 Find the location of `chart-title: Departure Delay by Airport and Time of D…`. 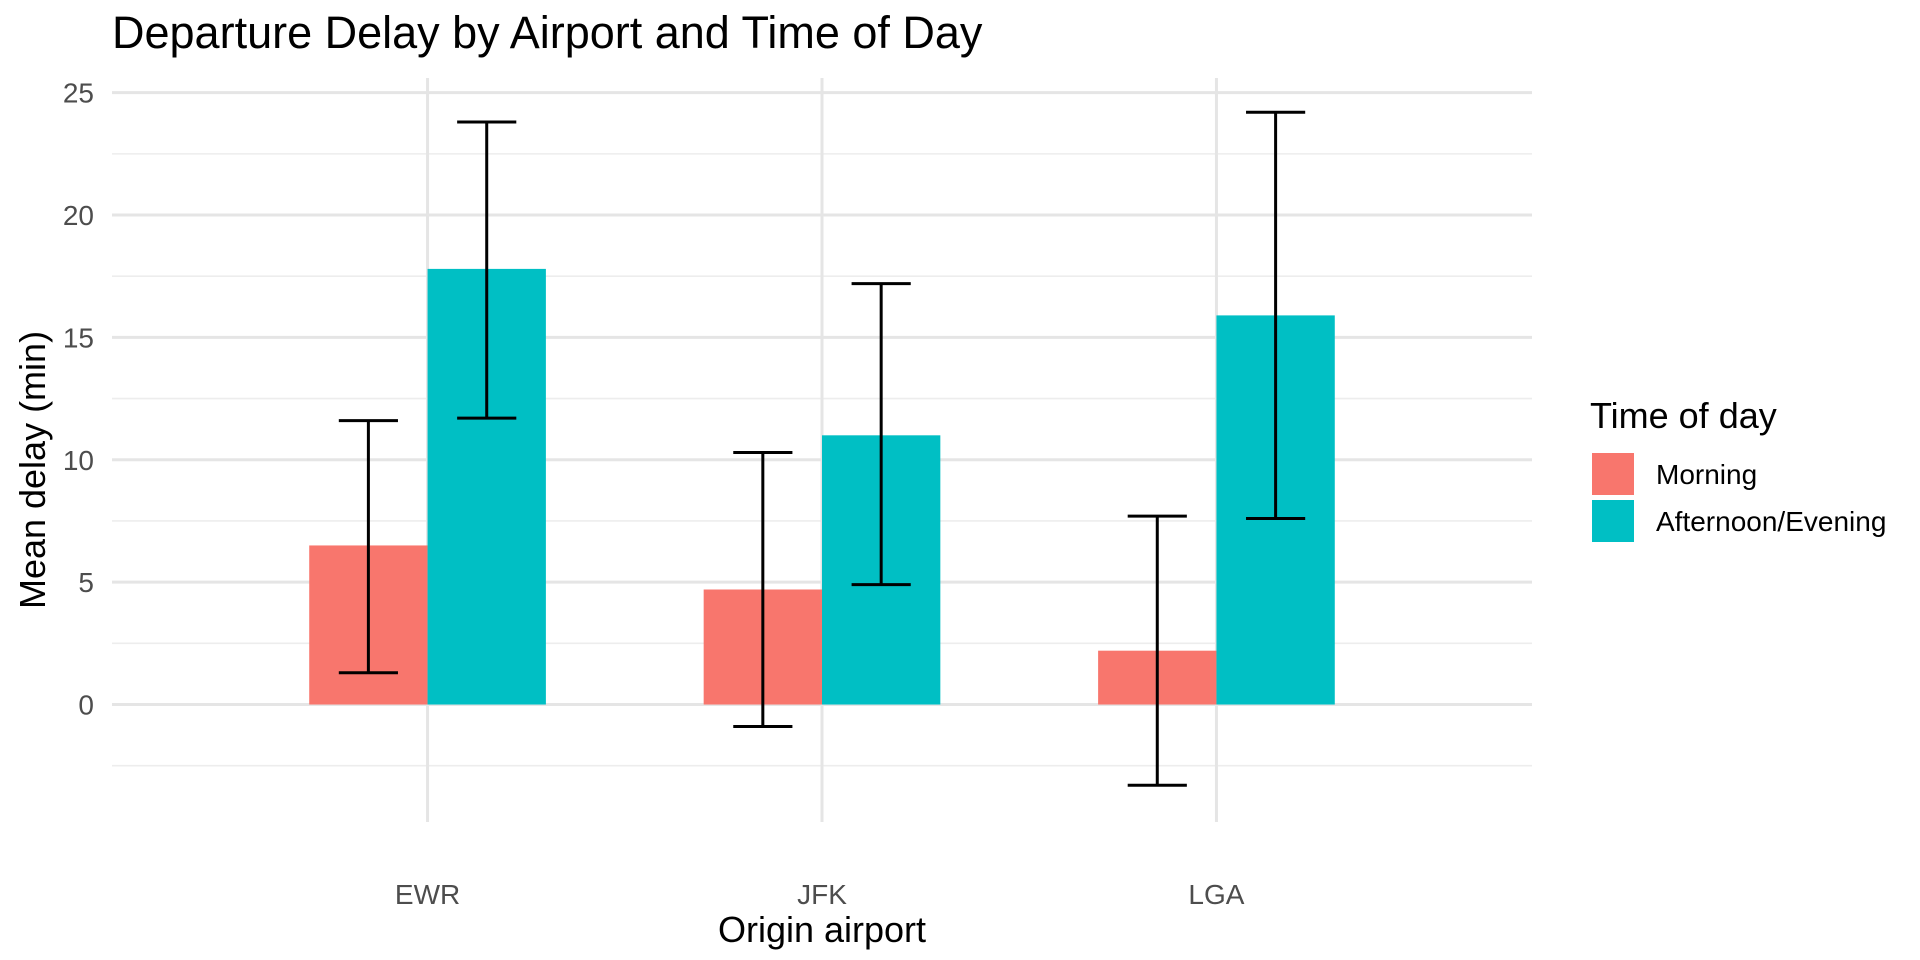

chart-title: Departure Delay by Airport and Time of D… is located at coordinates (547, 32).